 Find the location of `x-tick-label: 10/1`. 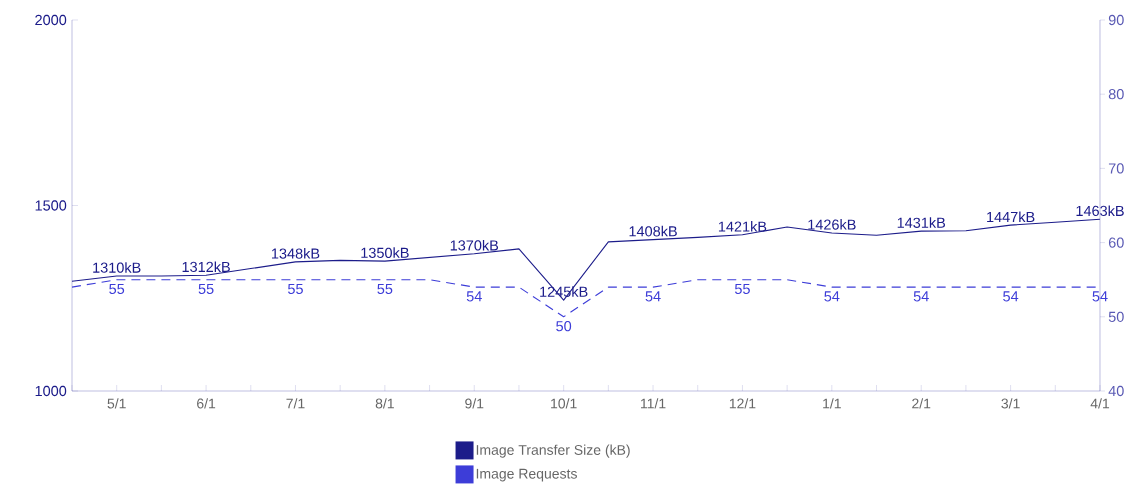

x-tick-label: 10/1 is located at coordinates (564, 403).